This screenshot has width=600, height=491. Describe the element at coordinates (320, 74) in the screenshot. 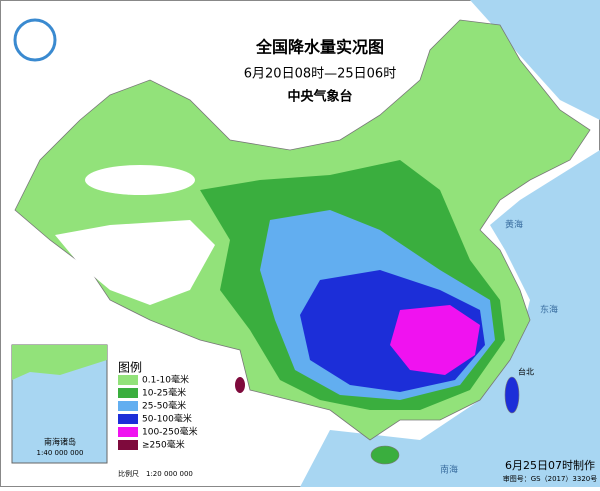

I see `map-subtitle: 6月20日08时—25日06时` at that location.